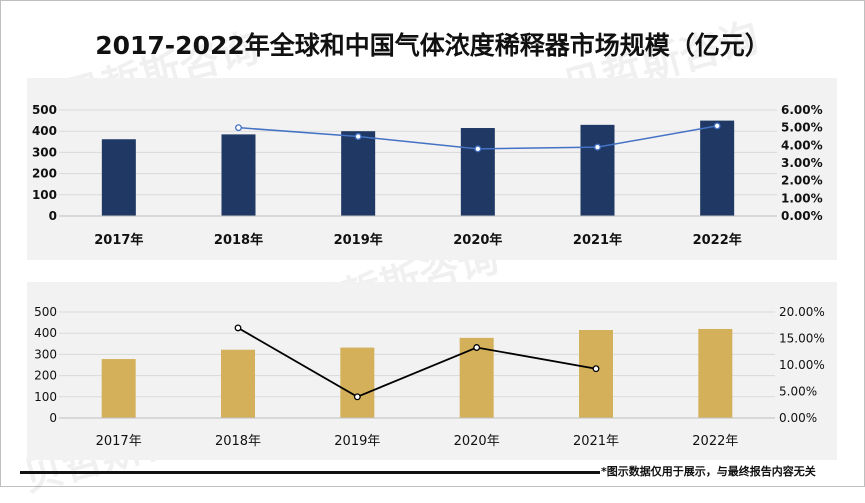 The image size is (865, 503). Describe the element at coordinates (802, 339) in the screenshot. I see `y2-tick-label: 15.00%` at that location.